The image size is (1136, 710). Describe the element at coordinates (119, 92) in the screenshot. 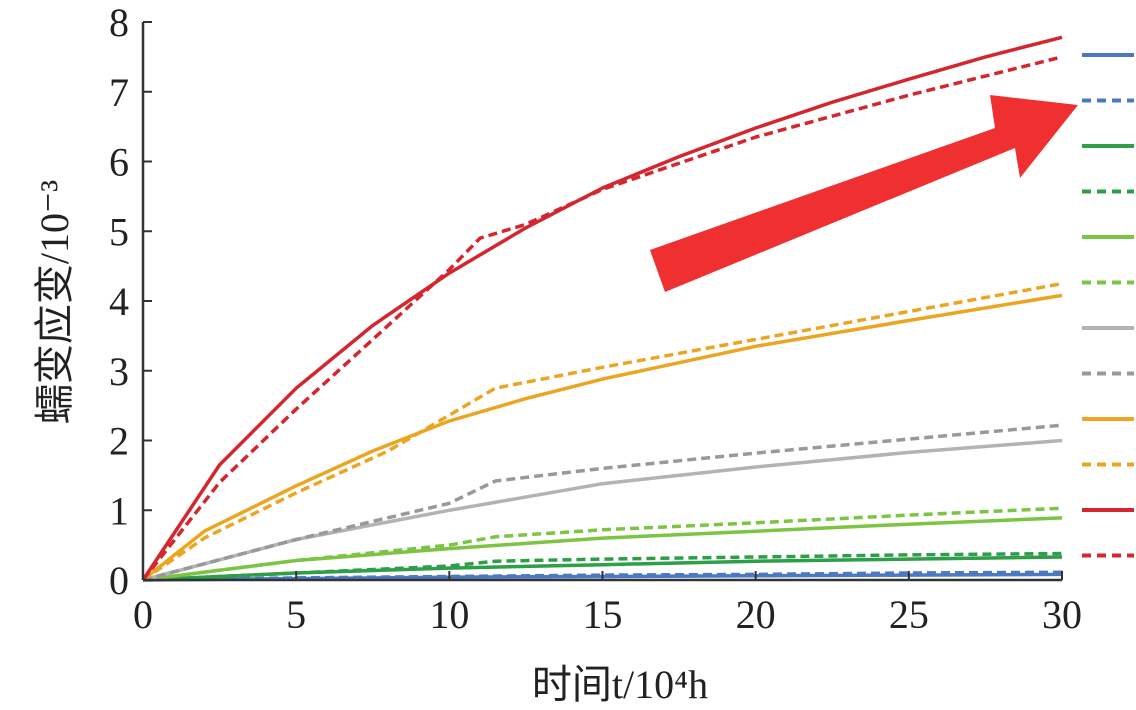

I see `y-tick-label: 7` at that location.